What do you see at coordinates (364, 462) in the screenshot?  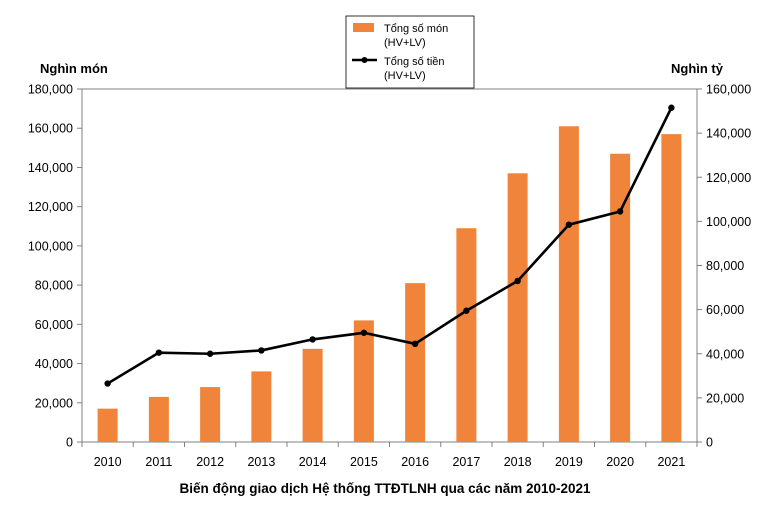 I see `x-axis-tick-label: 2015` at bounding box center [364, 462].